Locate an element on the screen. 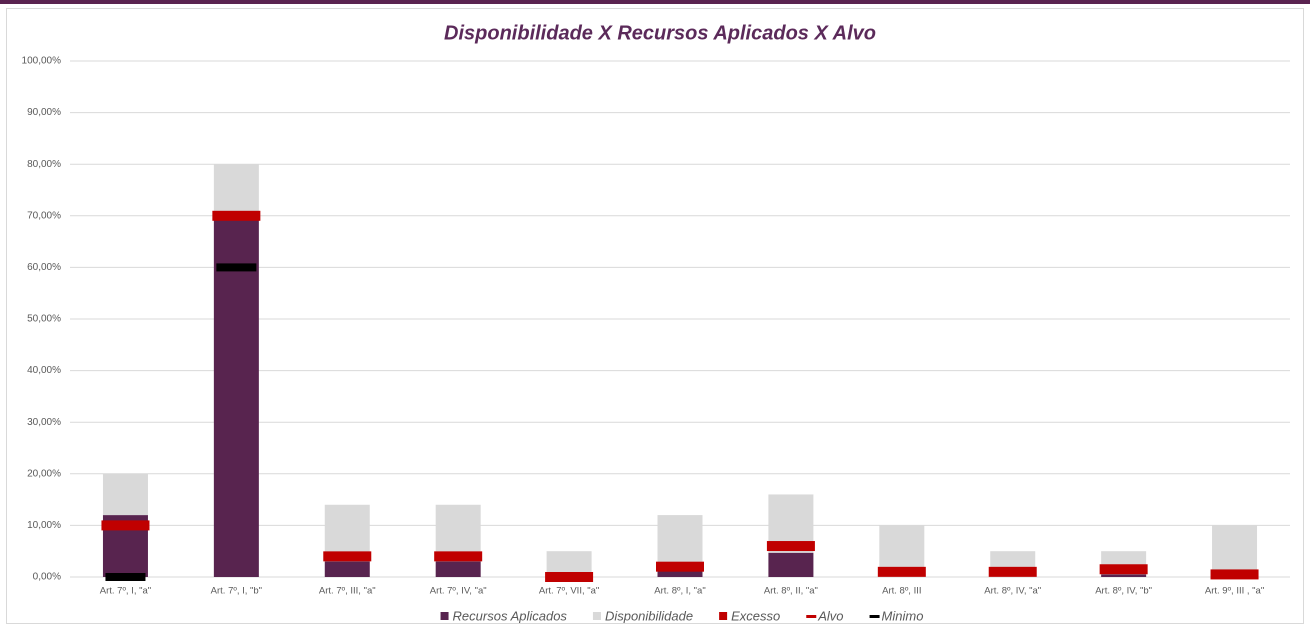 The height and width of the screenshot is (625, 1310). y-tick-label: 70,00% is located at coordinates (44, 215).